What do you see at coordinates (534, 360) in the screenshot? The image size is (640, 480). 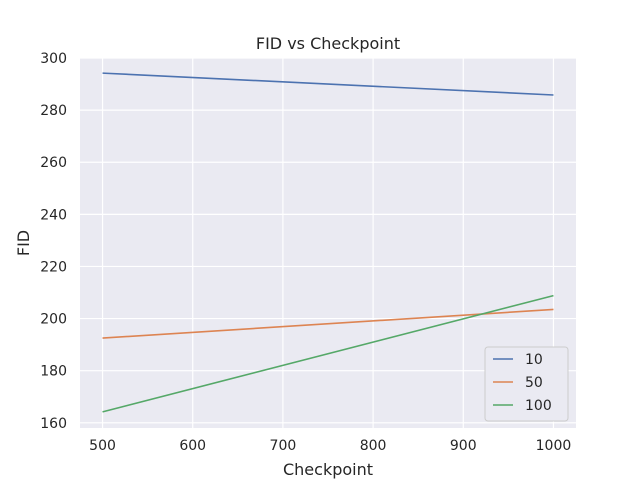 I see `legend-label-10: 10` at bounding box center [534, 360].